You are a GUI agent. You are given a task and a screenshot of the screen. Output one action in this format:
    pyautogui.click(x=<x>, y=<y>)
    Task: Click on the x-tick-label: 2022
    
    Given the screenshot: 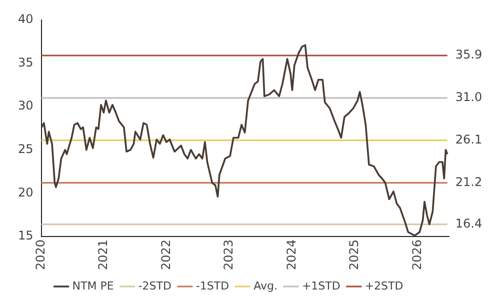 What is the action you would take?
    pyautogui.click(x=165, y=254)
    